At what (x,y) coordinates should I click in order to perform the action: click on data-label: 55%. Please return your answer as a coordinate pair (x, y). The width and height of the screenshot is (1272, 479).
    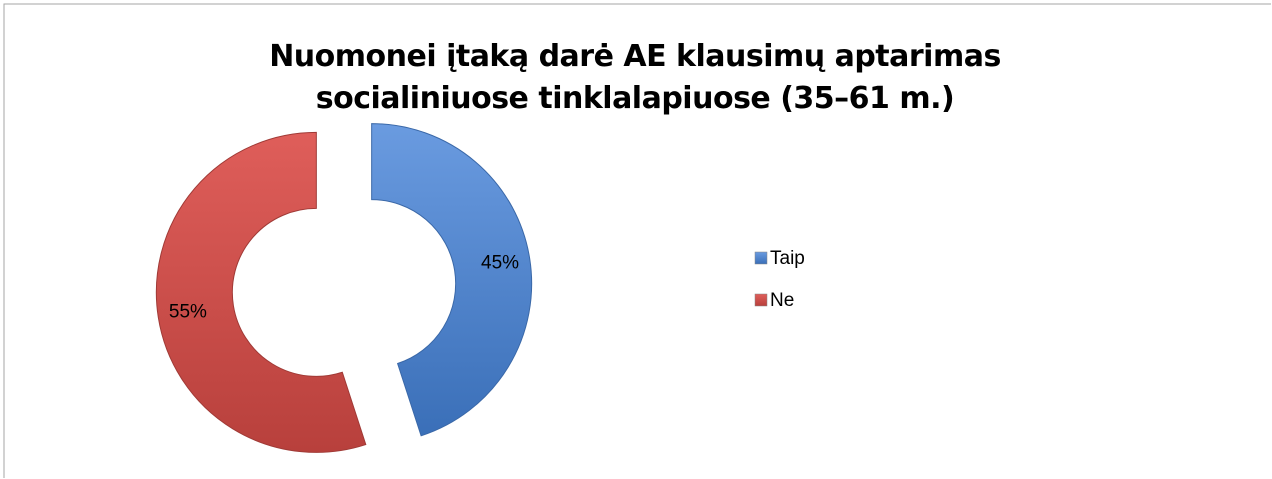
    Looking at the image, I should click on (188, 312).